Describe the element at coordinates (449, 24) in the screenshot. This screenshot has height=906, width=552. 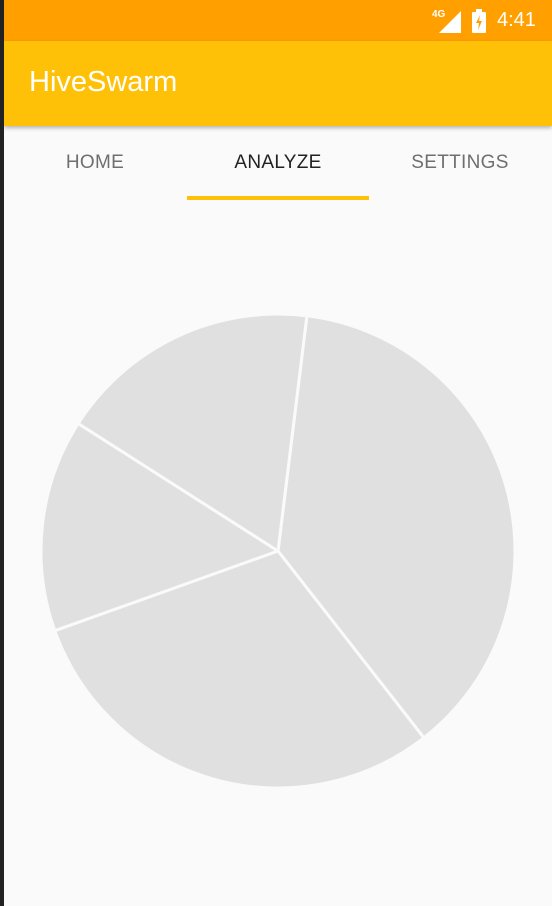
I see `signal-icon` at that location.